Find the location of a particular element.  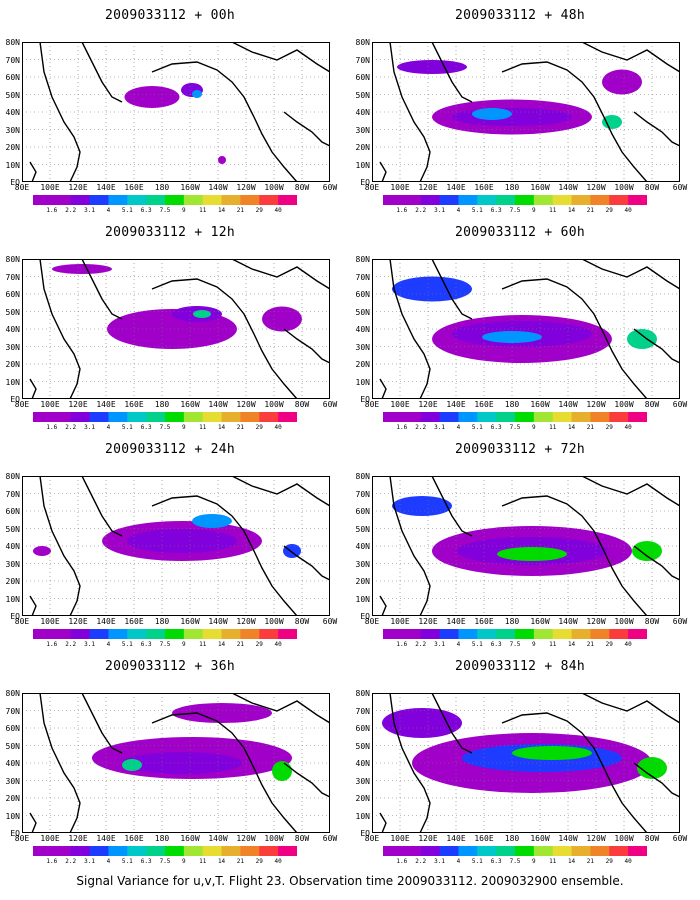

lon-label: 100E is located at coordinates (400, 187).